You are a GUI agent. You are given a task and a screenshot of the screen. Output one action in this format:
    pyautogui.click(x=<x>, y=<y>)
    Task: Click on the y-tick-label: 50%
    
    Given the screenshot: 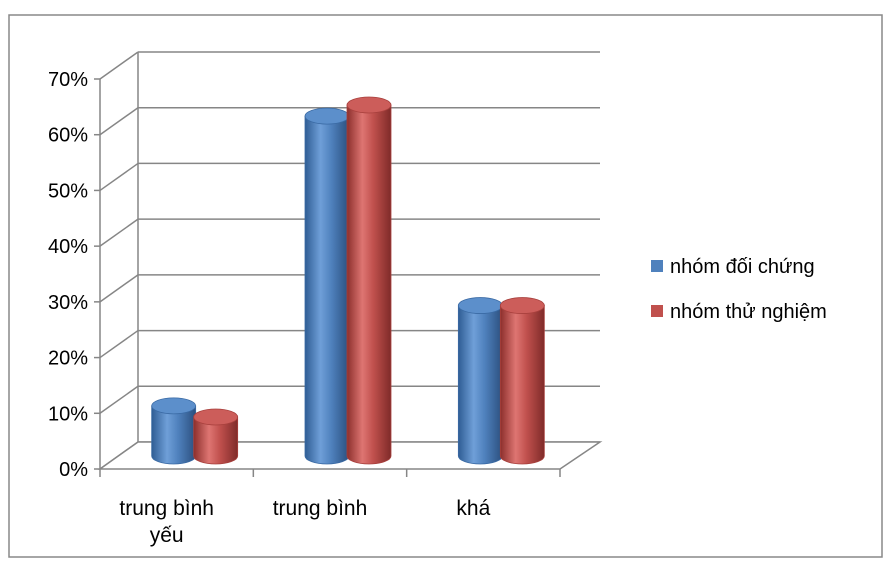 What is the action you would take?
    pyautogui.click(x=68, y=191)
    